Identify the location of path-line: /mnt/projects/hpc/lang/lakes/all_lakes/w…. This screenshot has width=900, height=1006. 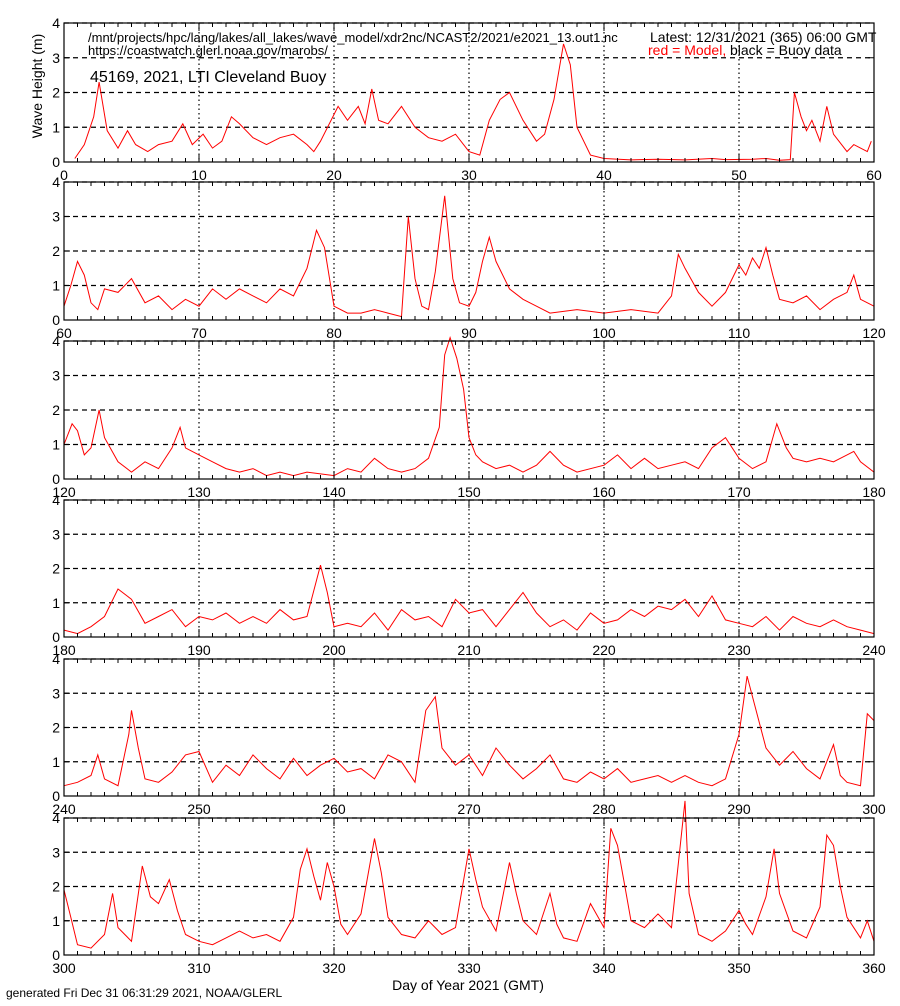
(353, 37).